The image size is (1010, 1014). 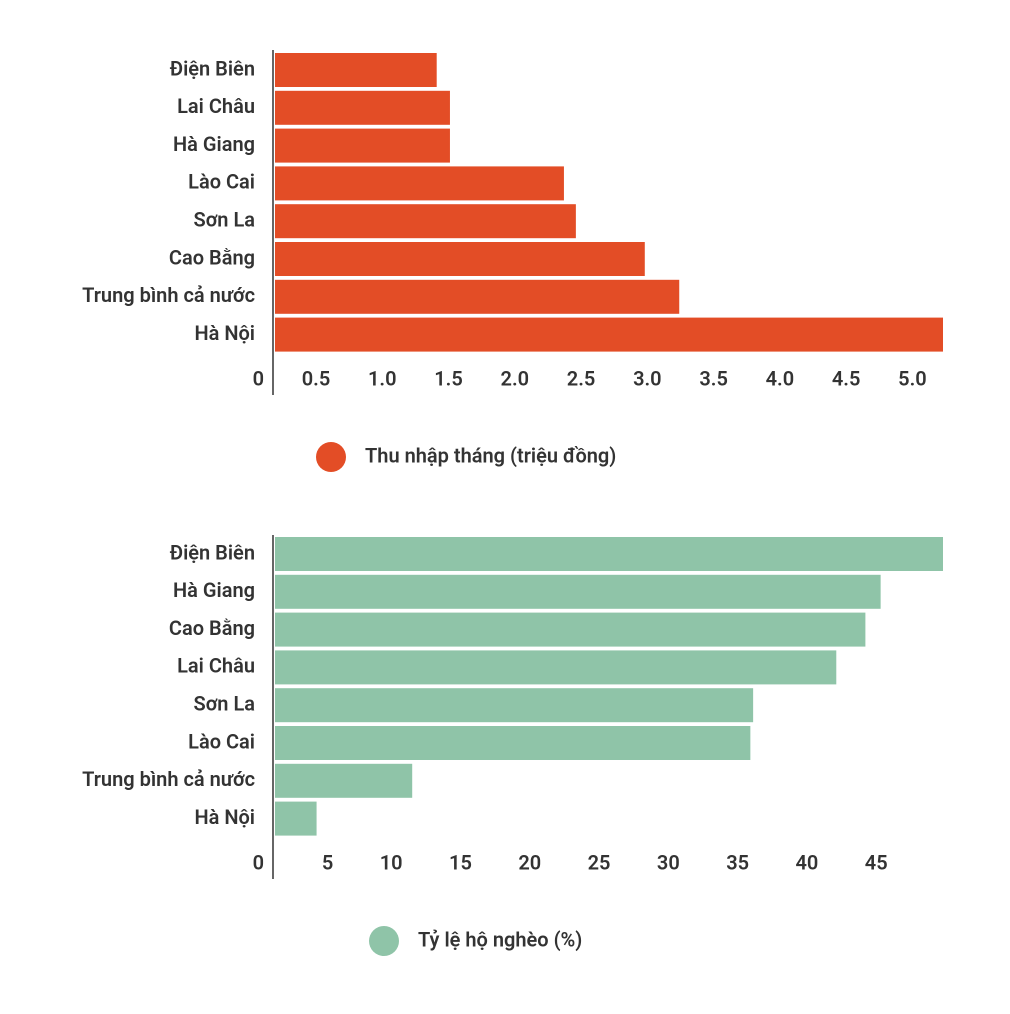 I want to click on x-tick-label: 30, so click(x=668, y=862).